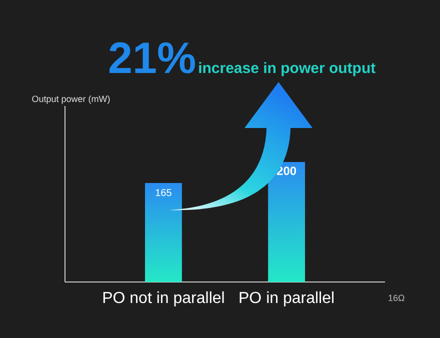 This screenshot has width=440, height=338. What do you see at coordinates (152, 58) in the screenshot?
I see `chart-title: 21%` at bounding box center [152, 58].